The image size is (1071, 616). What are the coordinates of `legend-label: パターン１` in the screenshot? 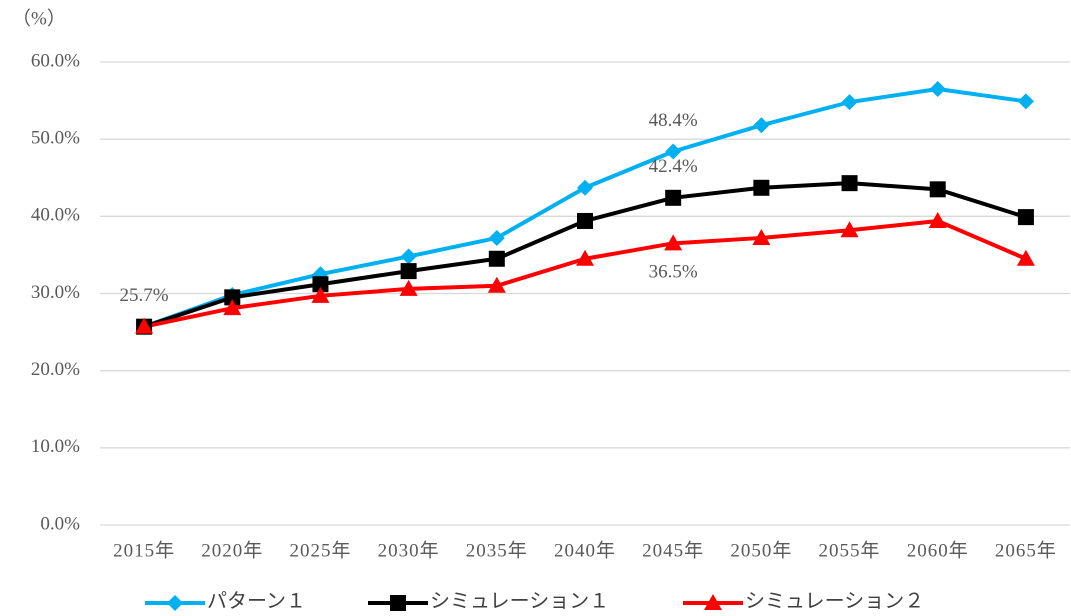 It's located at (256, 601).